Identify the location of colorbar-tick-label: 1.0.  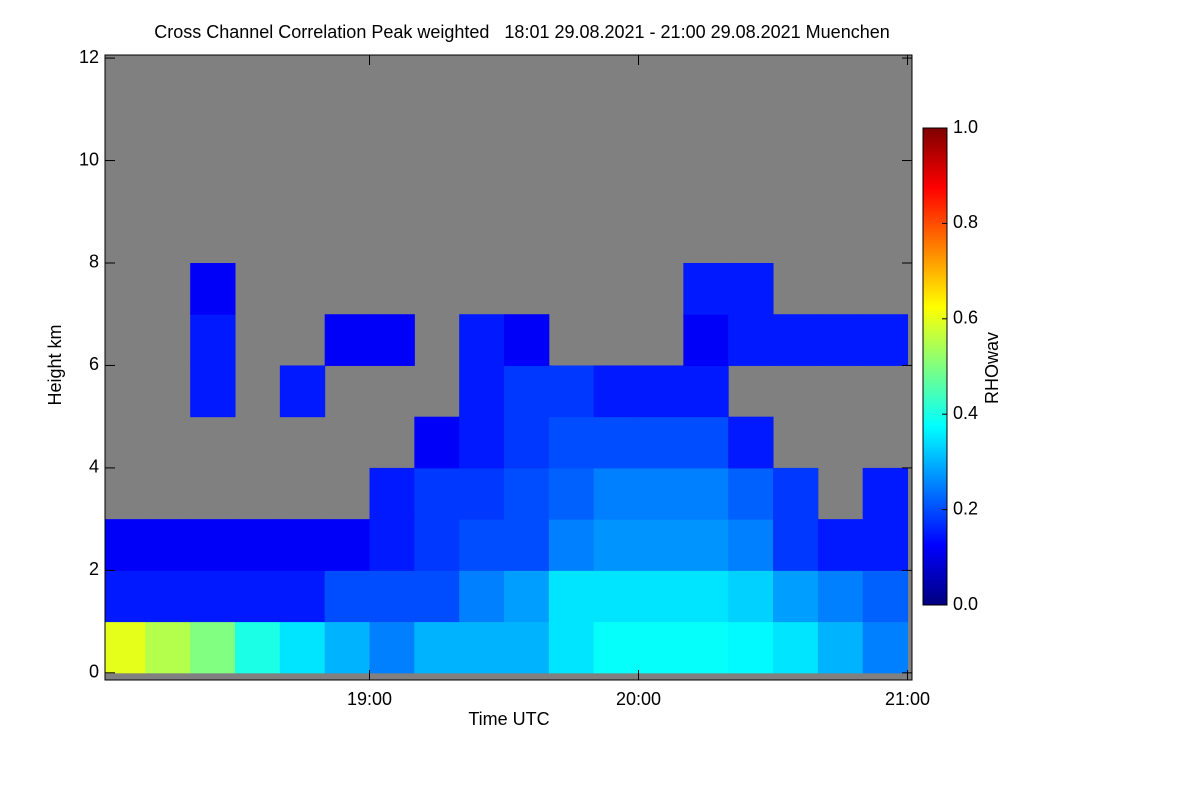
(965, 127).